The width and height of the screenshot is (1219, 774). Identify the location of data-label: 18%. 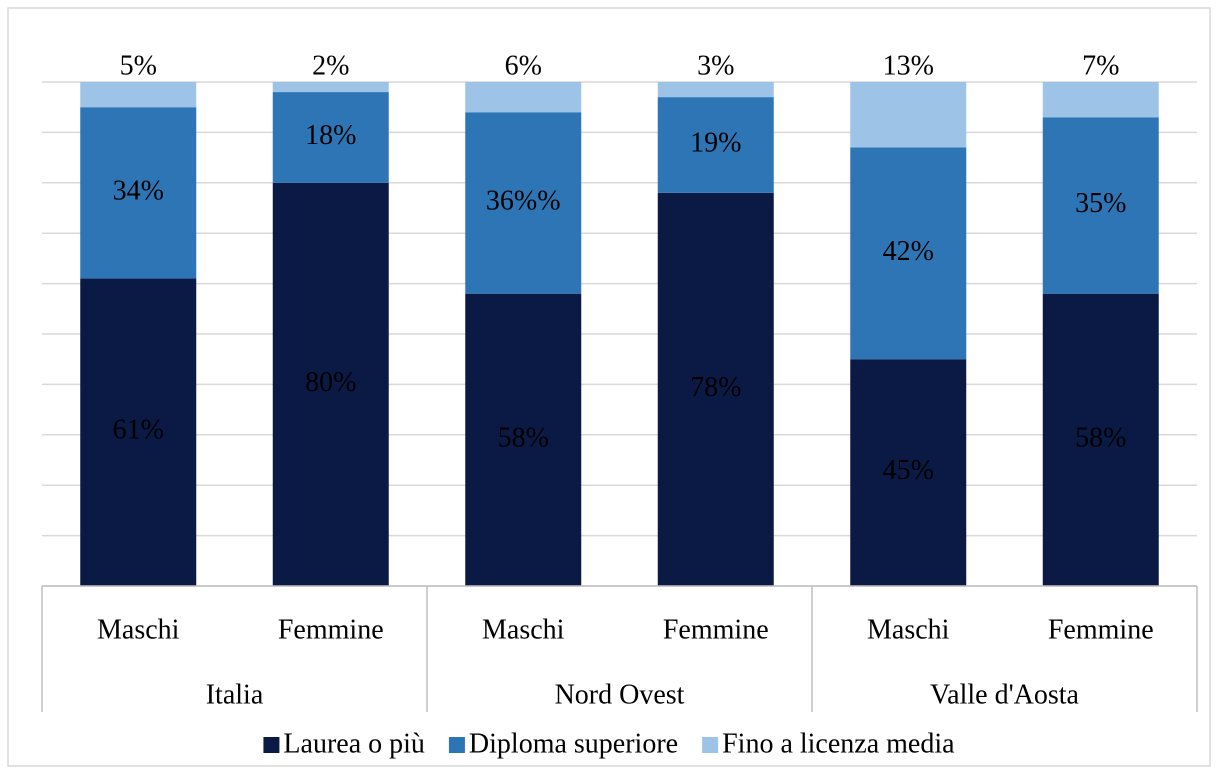
(330, 135).